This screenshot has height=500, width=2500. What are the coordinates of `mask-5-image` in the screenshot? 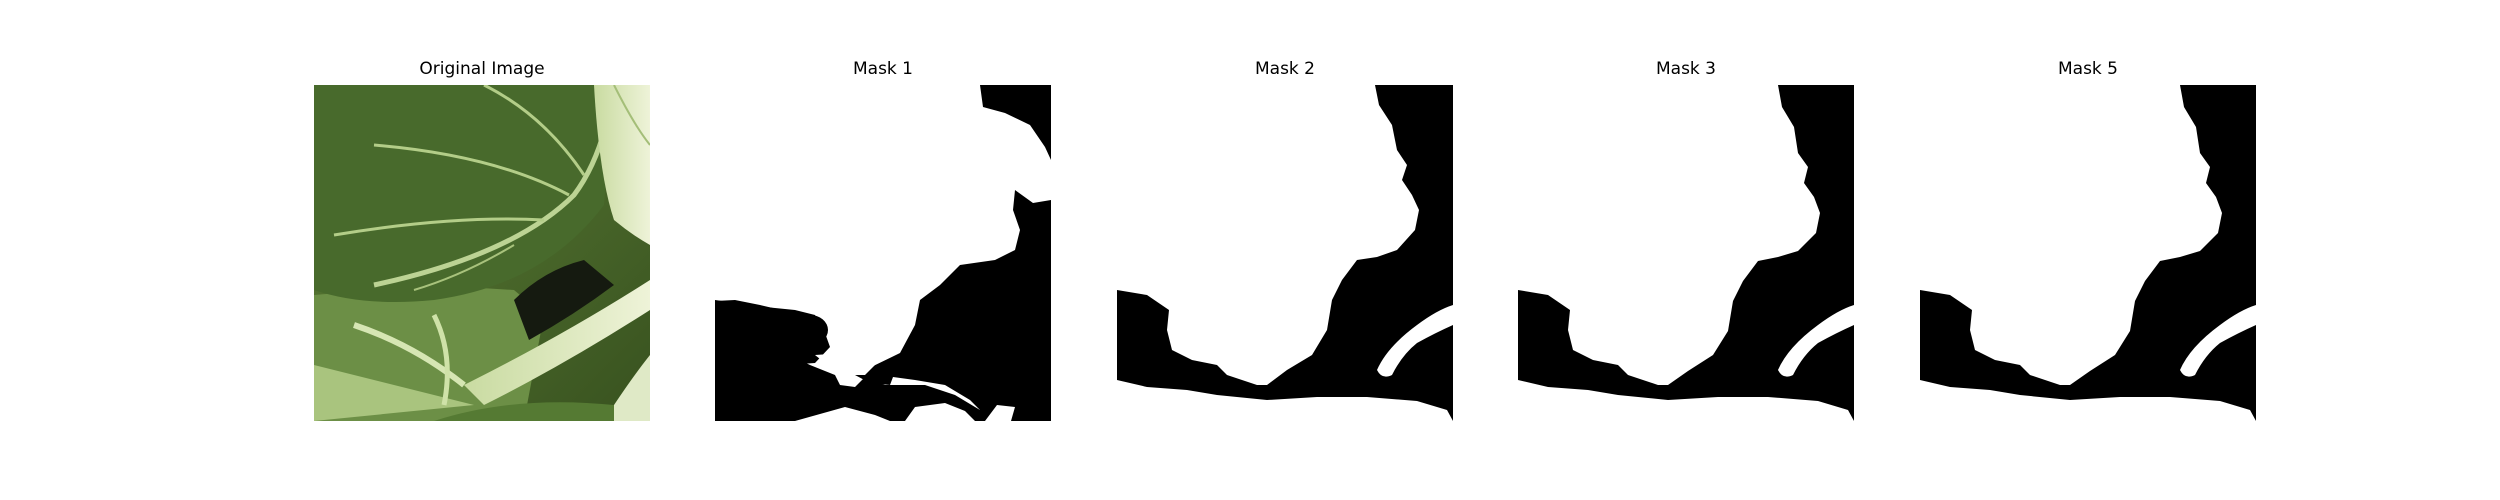 It's located at (2088, 253).